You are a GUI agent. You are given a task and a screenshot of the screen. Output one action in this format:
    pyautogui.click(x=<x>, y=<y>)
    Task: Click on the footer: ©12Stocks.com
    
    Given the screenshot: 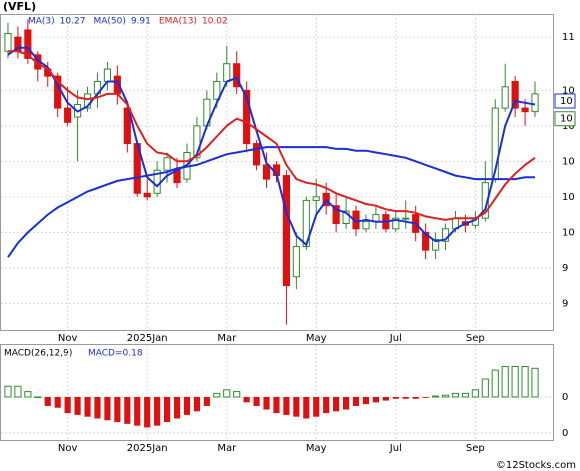 What is the action you would take?
    pyautogui.click(x=536, y=465)
    